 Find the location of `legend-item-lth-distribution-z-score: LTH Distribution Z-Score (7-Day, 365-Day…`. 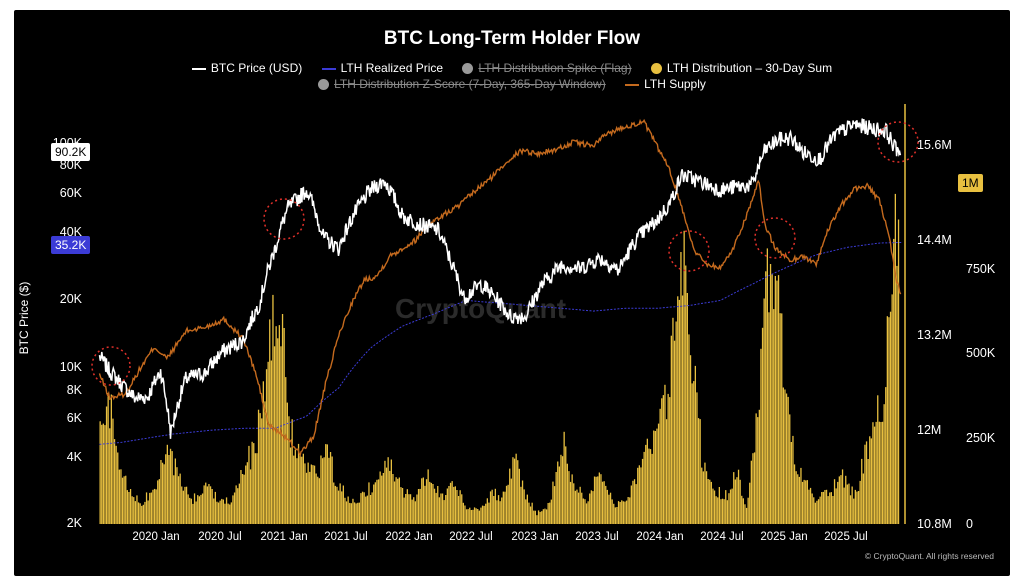

legend-item-lth-distribution-z-score: LTH Distribution Z-Score (7-Day, 365-Day… is located at coordinates (462, 84).